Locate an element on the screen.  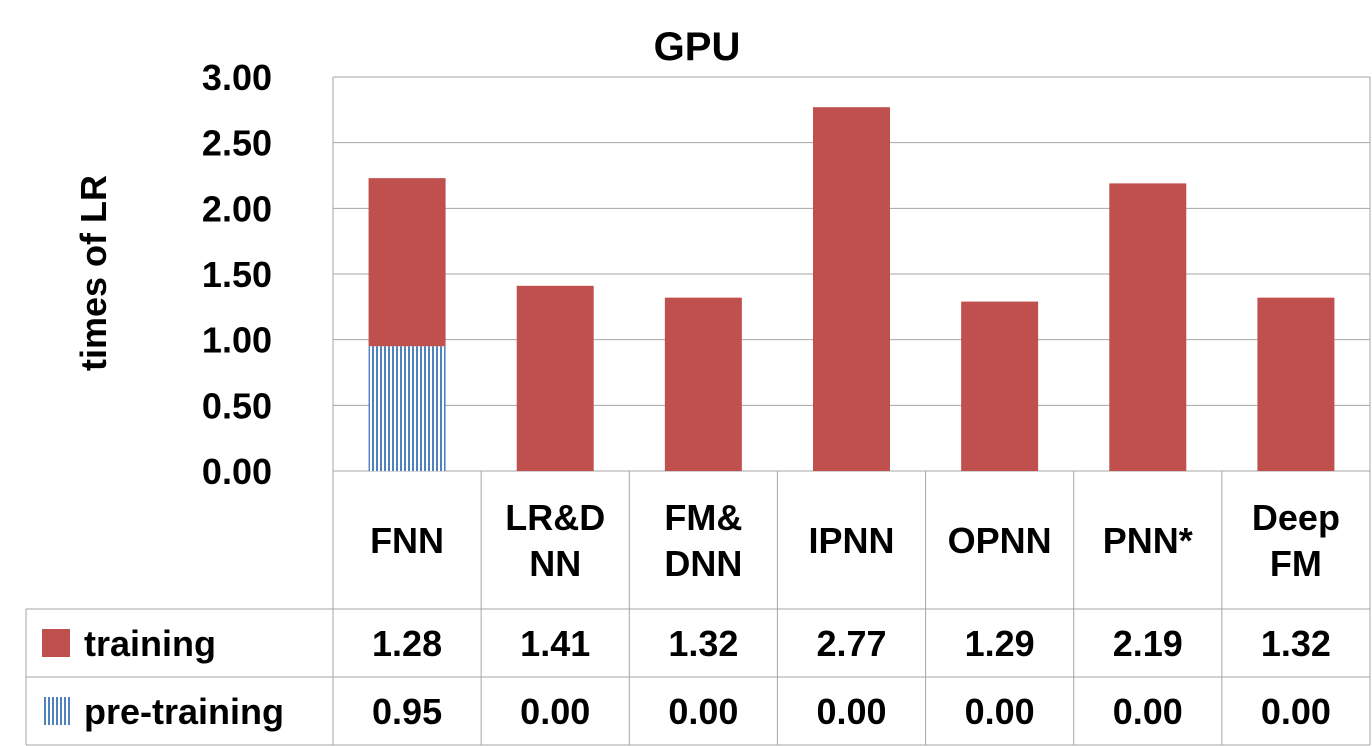
bar-pre-training is located at coordinates (407, 408).